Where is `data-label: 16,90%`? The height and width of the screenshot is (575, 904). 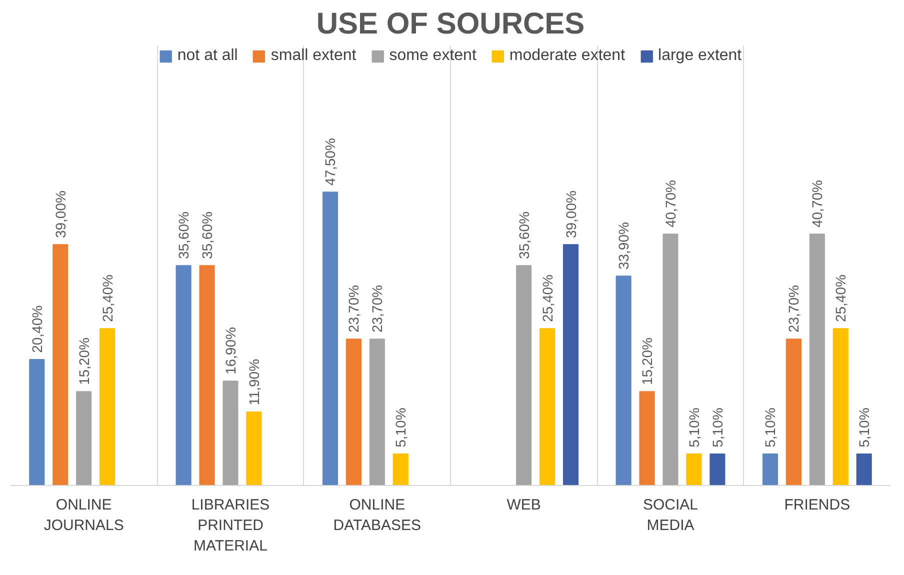 data-label: 16,90% is located at coordinates (230, 351).